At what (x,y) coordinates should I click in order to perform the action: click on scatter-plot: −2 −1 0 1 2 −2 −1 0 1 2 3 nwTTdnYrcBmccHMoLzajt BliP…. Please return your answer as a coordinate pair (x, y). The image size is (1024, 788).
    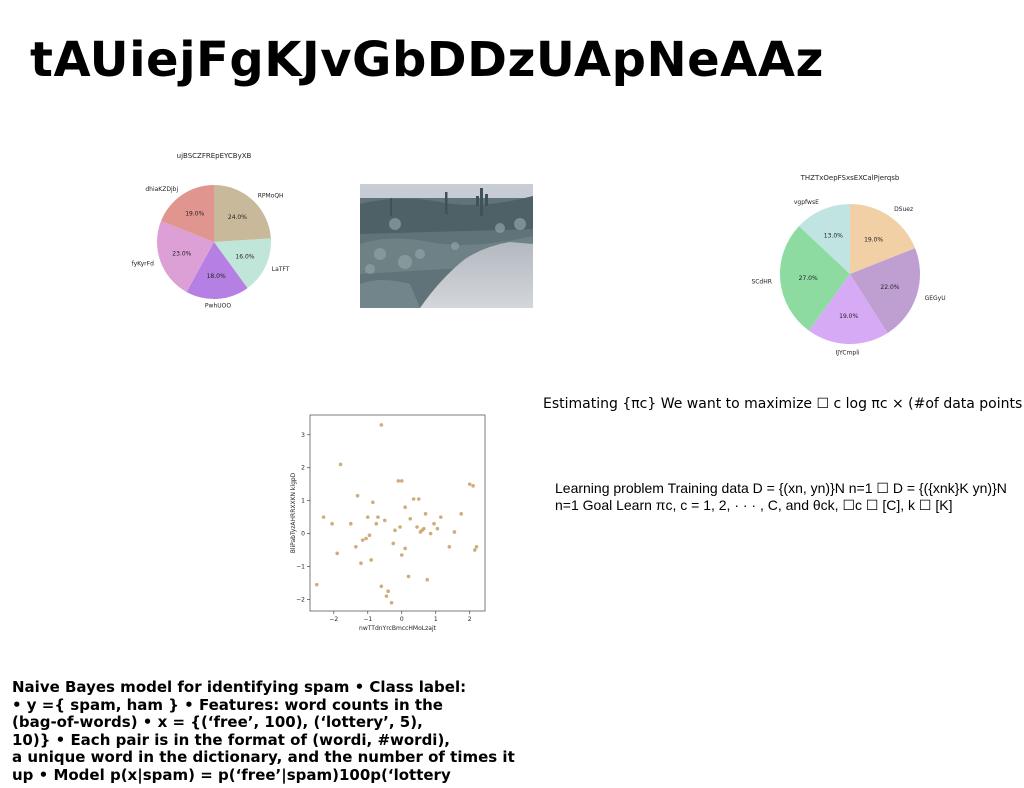
    Looking at the image, I should click on (389, 524).